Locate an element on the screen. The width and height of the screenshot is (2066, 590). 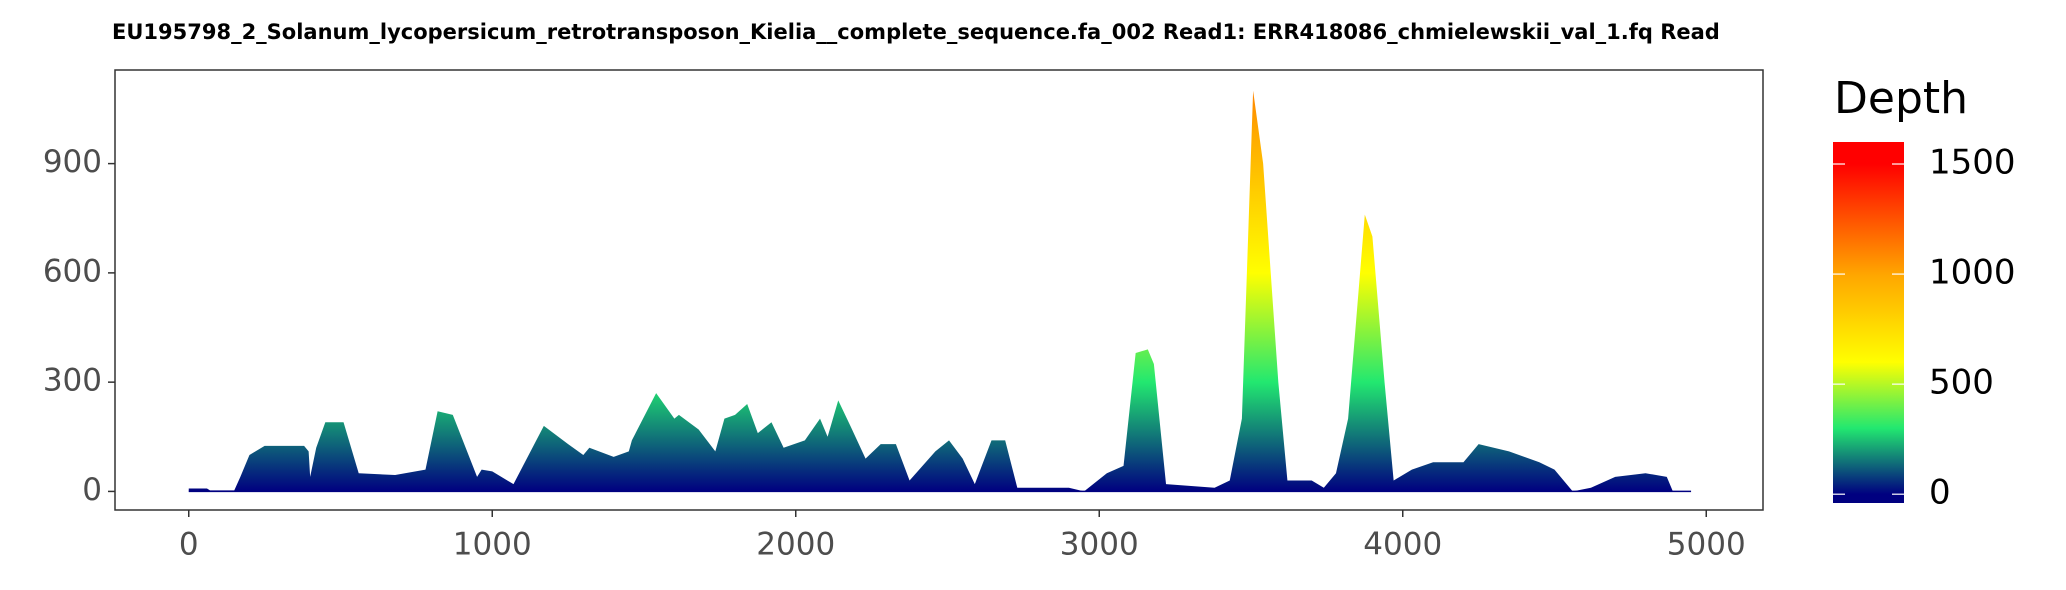
x-tick-label: 1000 is located at coordinates (492, 545).